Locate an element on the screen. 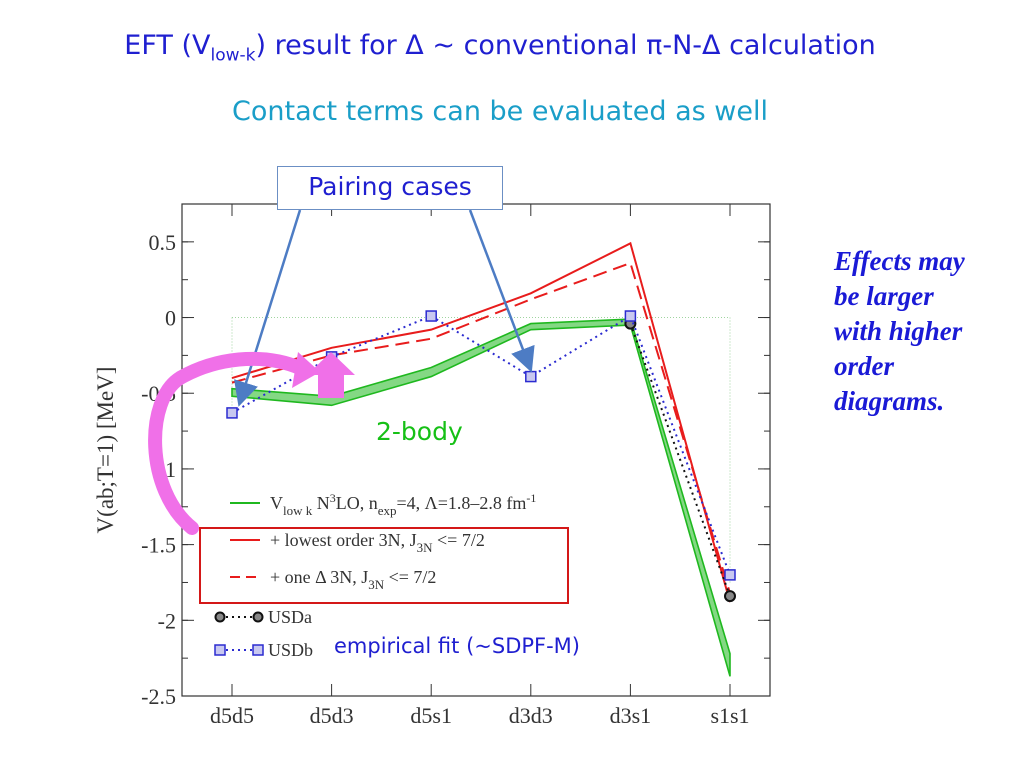  legend-label-part: -1 is located at coordinates (531, 498).